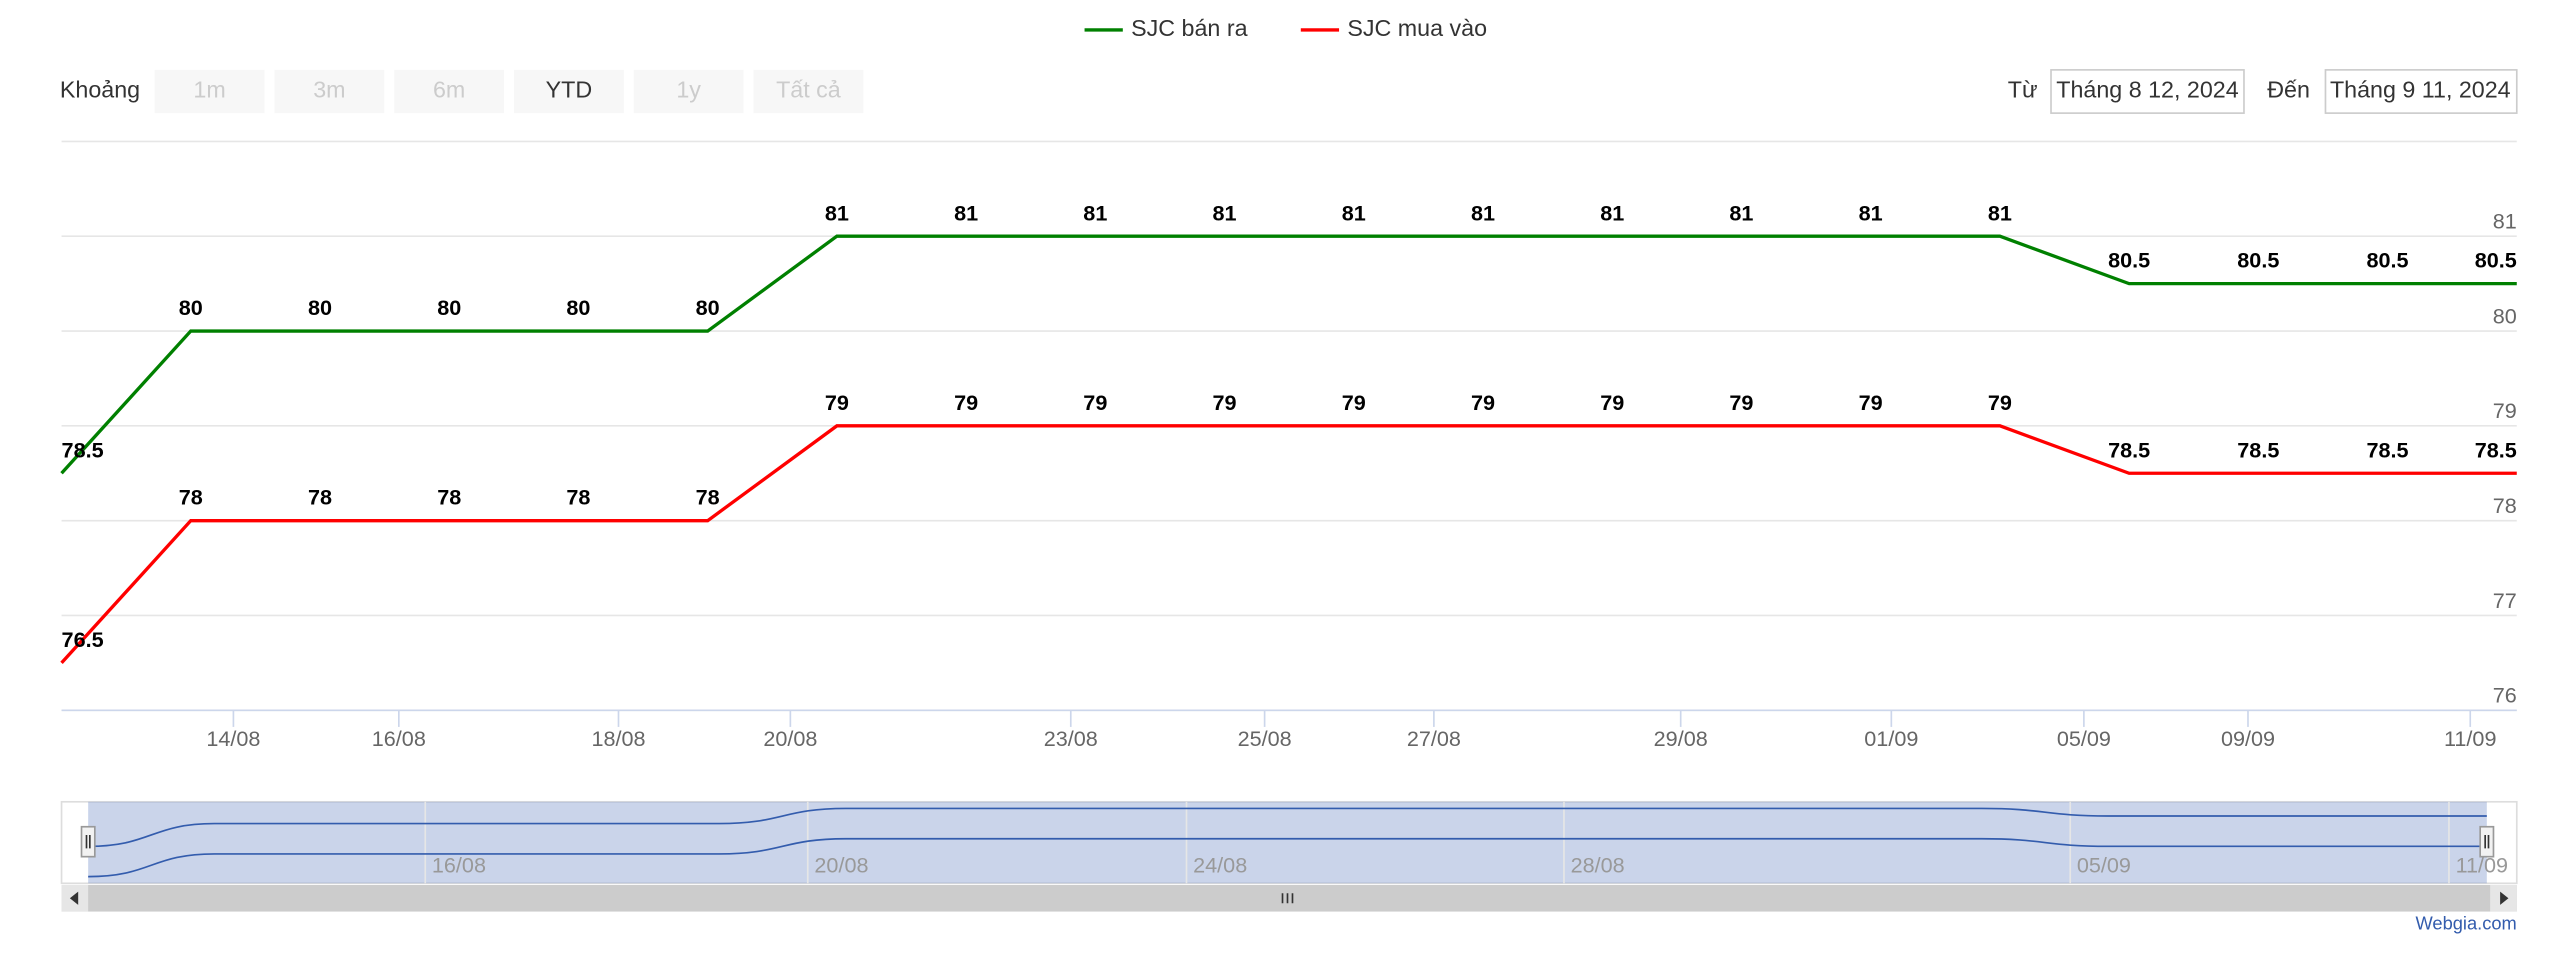 This screenshot has width=2570, height=954. I want to click on x-tick-label: 11/09, so click(2470, 738).